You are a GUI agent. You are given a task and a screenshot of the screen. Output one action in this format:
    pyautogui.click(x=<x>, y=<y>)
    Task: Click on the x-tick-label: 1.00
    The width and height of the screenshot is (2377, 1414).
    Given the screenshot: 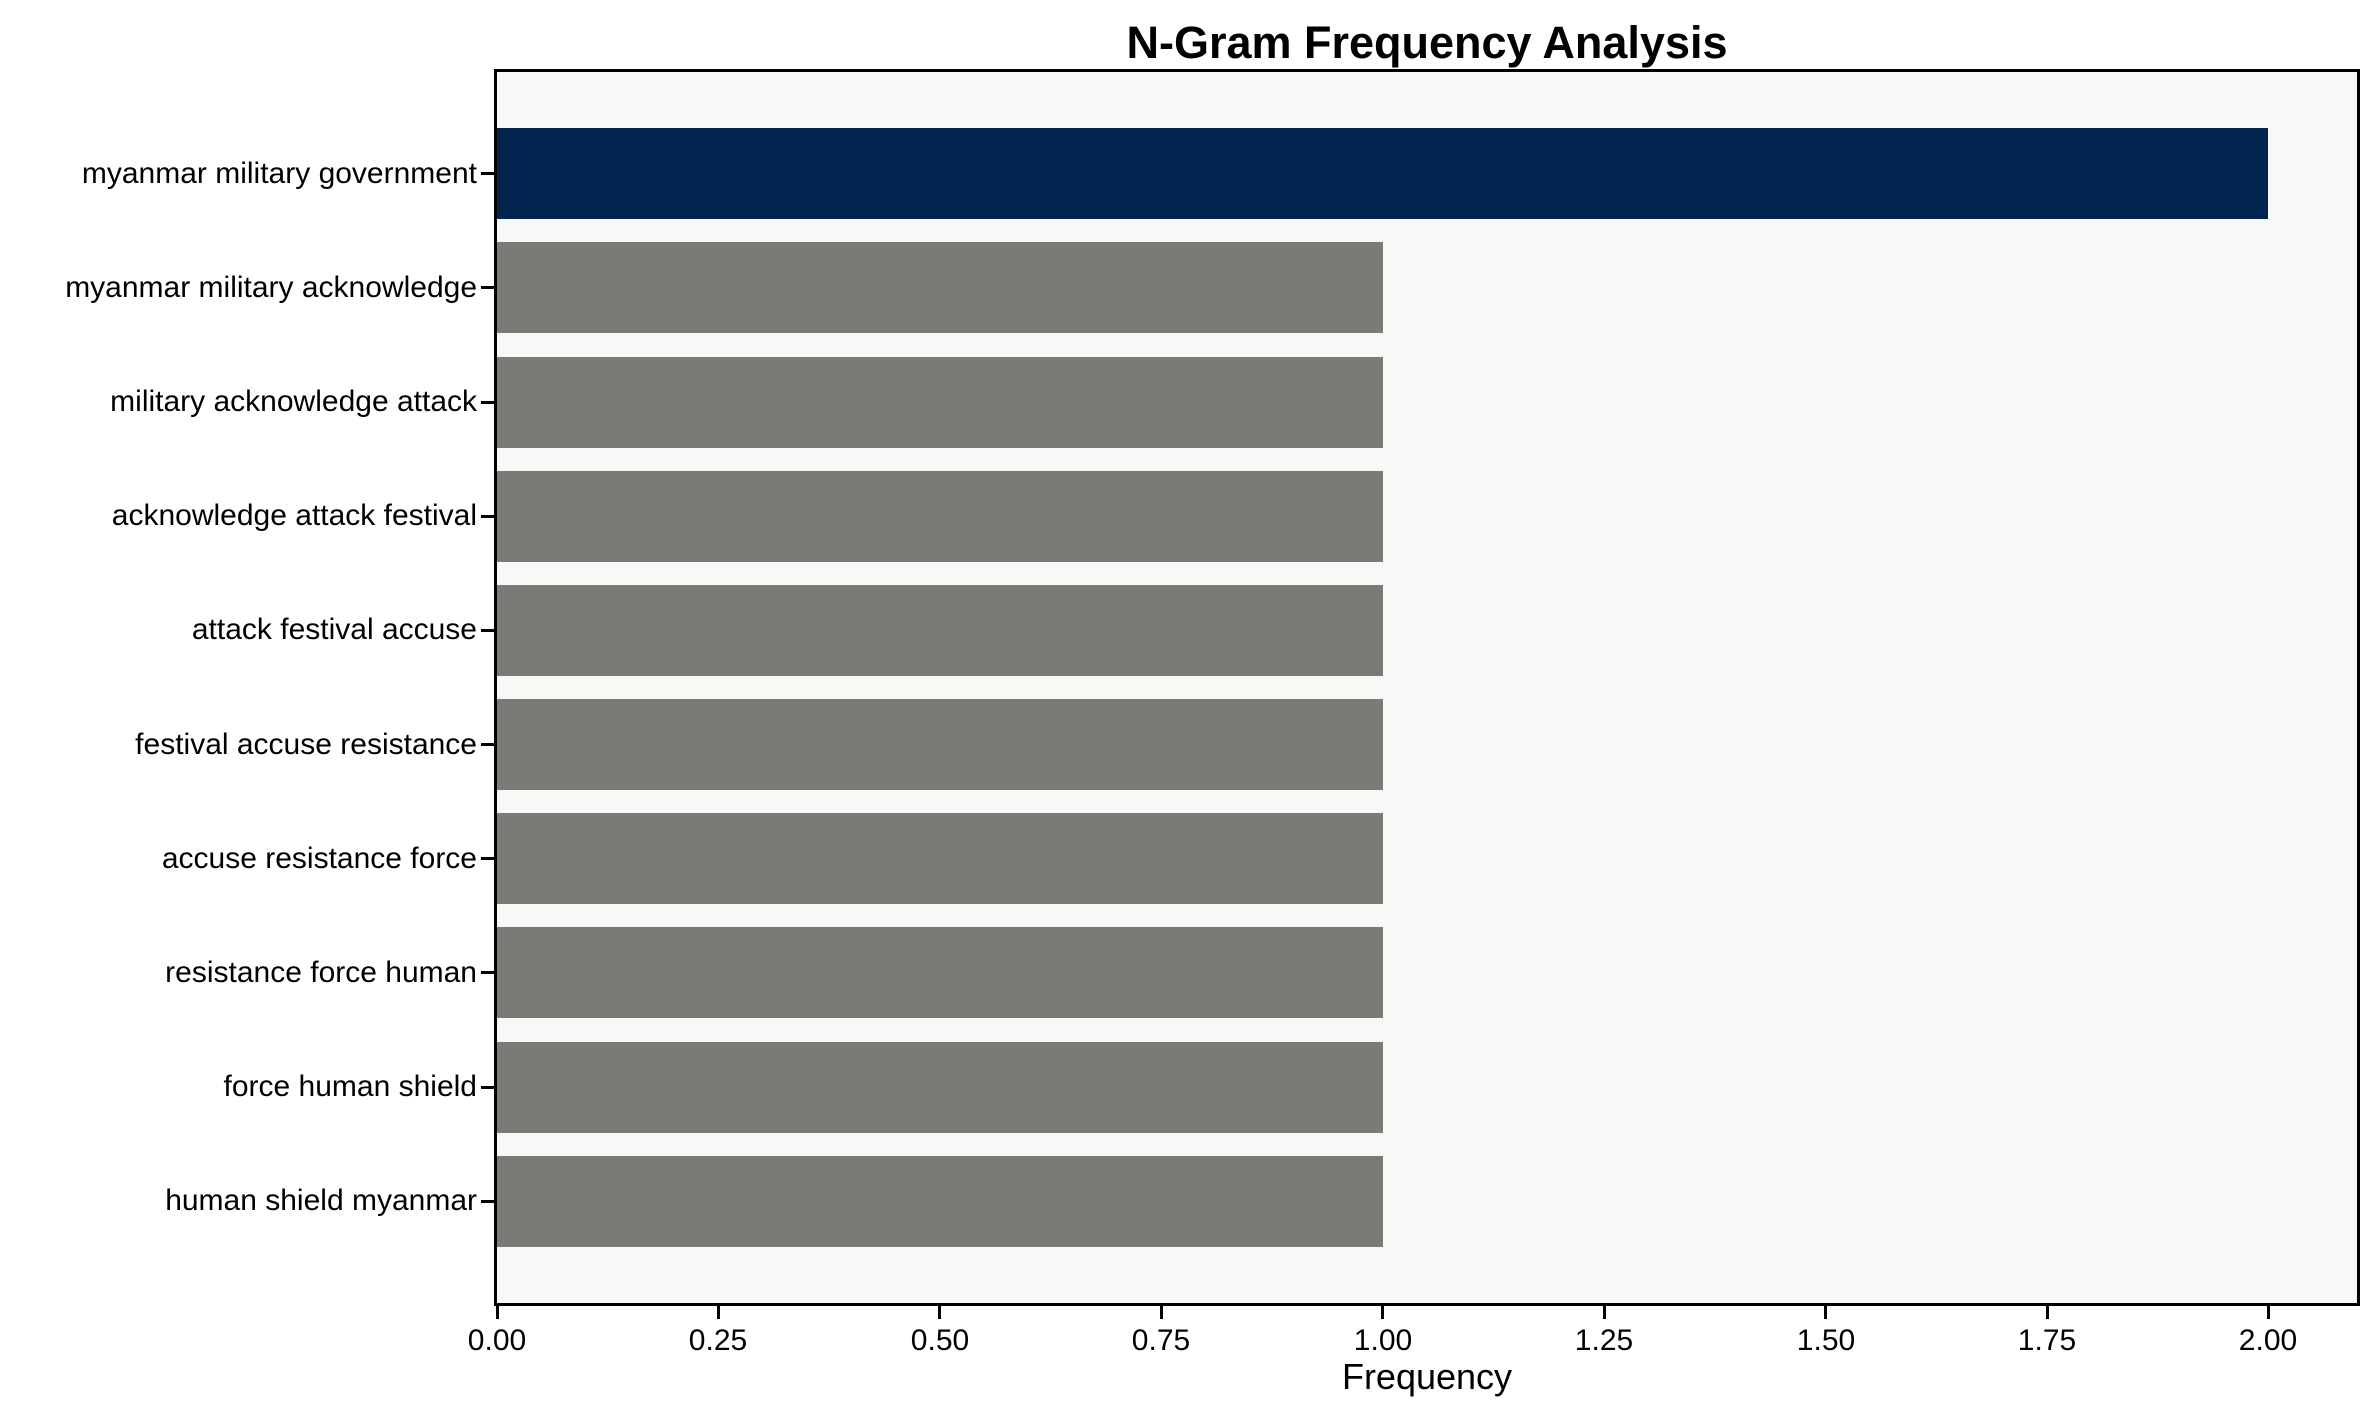 What is the action you would take?
    pyautogui.click(x=1383, y=1340)
    